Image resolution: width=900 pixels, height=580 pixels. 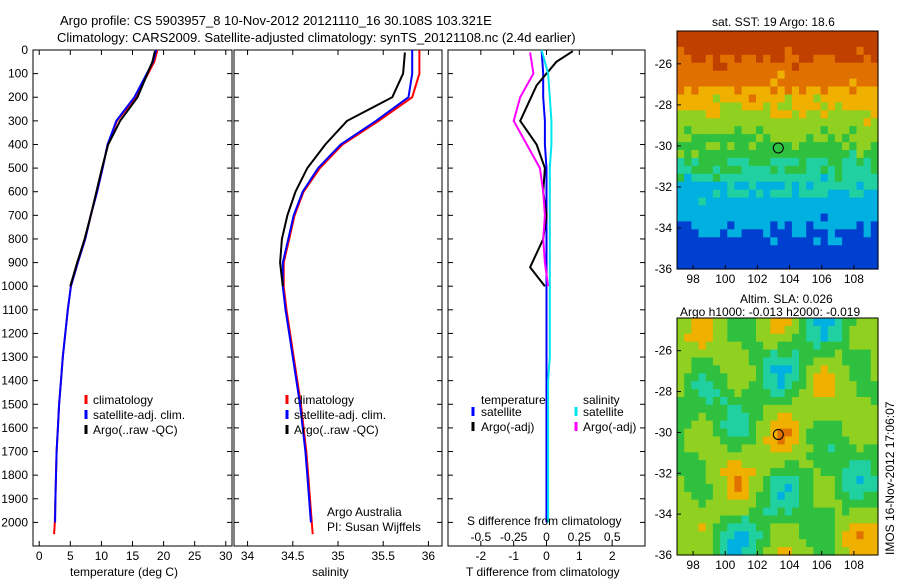 I want to click on x-tick-label: 1, so click(x=579, y=556).